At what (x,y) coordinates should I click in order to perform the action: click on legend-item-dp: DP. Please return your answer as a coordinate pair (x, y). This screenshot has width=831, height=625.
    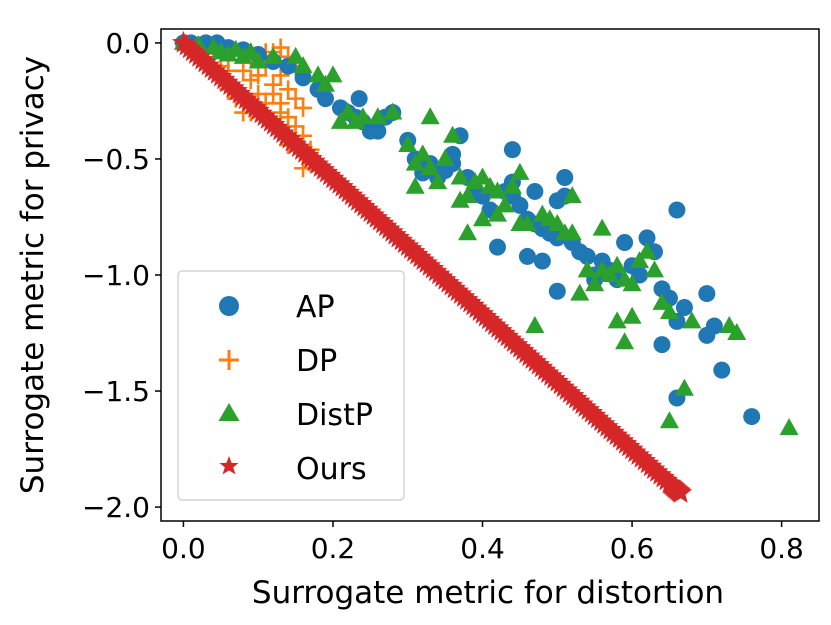
    Looking at the image, I should click on (278, 361).